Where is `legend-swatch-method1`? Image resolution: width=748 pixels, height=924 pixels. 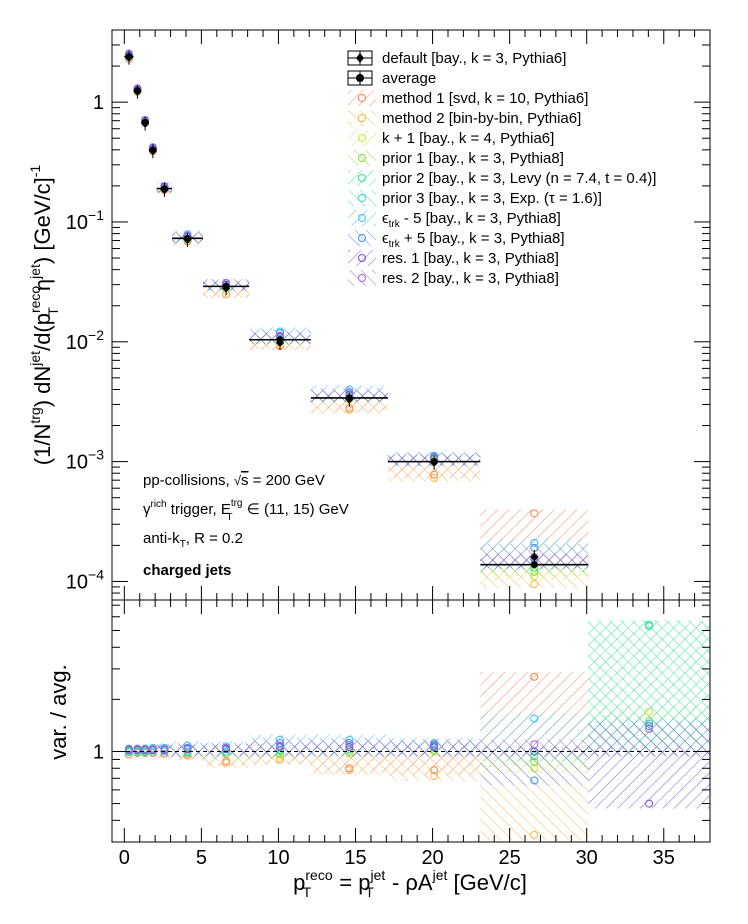
legend-swatch-method1 is located at coordinates (362, 98).